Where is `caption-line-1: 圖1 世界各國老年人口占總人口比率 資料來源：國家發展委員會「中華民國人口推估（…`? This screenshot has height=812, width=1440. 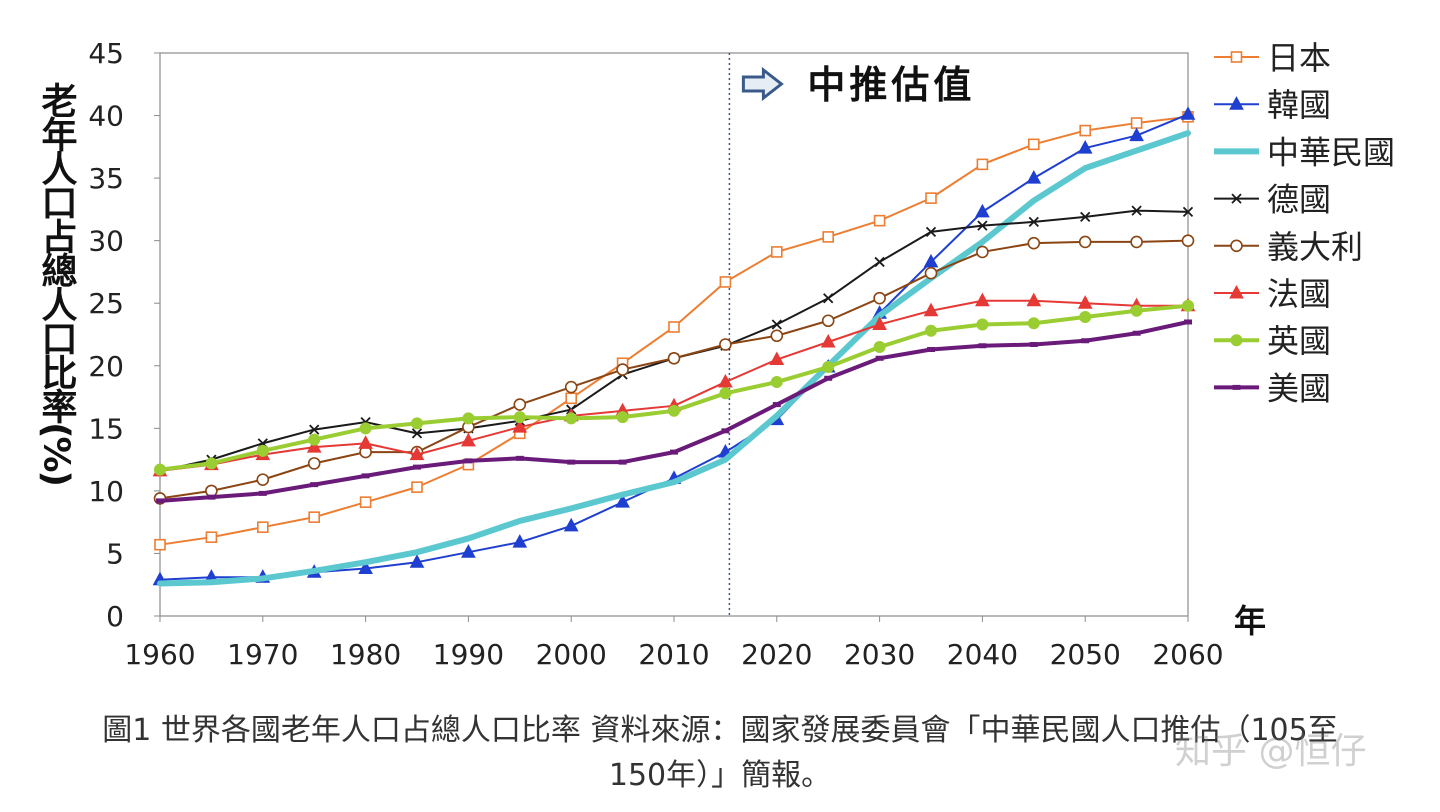 caption-line-1: 圖1 世界各國老年人口占總人口比率 資料來源：國家發展委員會「中華民國人口推估（… is located at coordinates (720, 730).